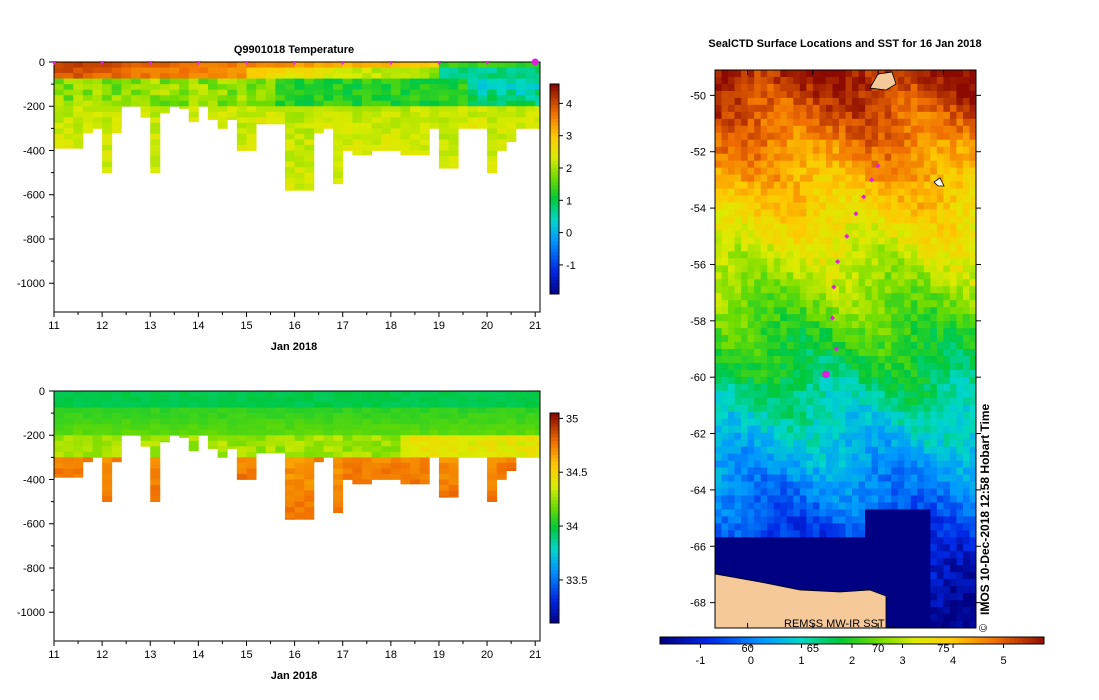  Describe the element at coordinates (31, 284) in the screenshot. I see `y-tick-label: -1000` at that location.